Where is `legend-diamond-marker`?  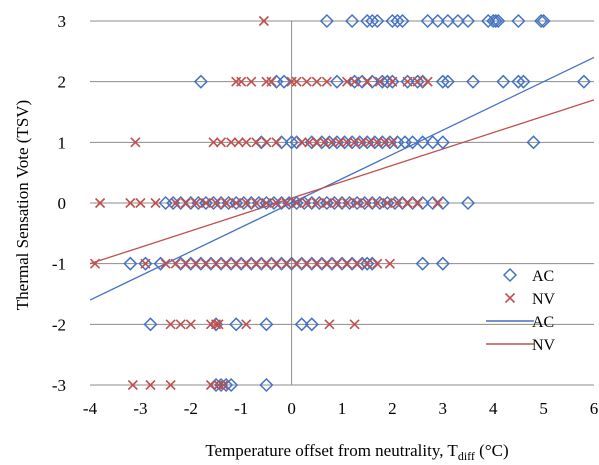 legend-diamond-marker is located at coordinates (510, 275).